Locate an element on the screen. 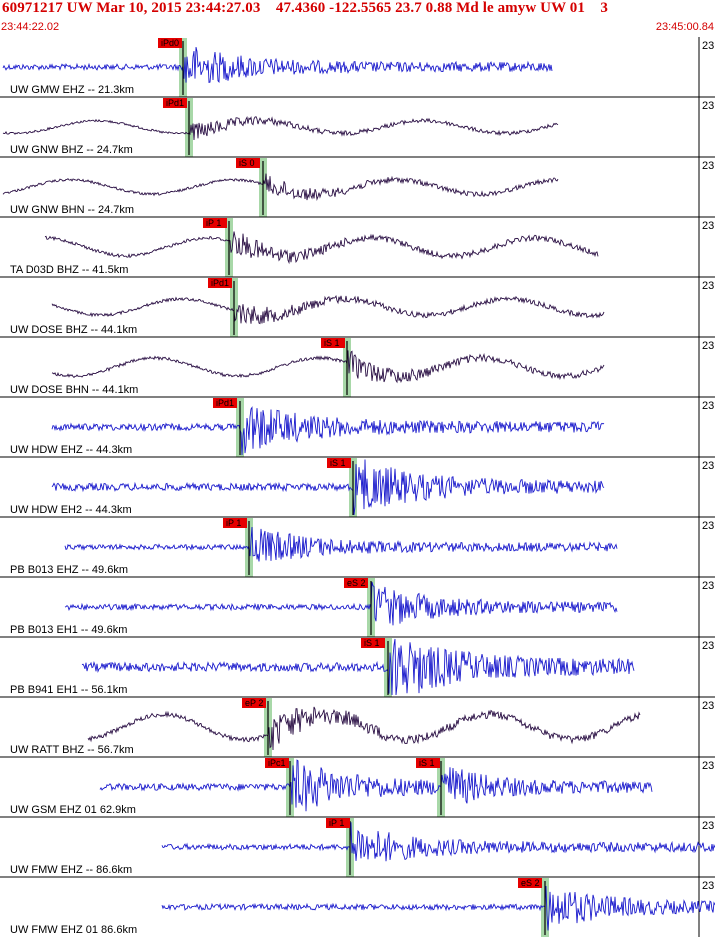 The height and width of the screenshot is (938, 715). trace-row: iPd1 UW DOSE BHZ -- 44.1km 23 is located at coordinates (357, 306).